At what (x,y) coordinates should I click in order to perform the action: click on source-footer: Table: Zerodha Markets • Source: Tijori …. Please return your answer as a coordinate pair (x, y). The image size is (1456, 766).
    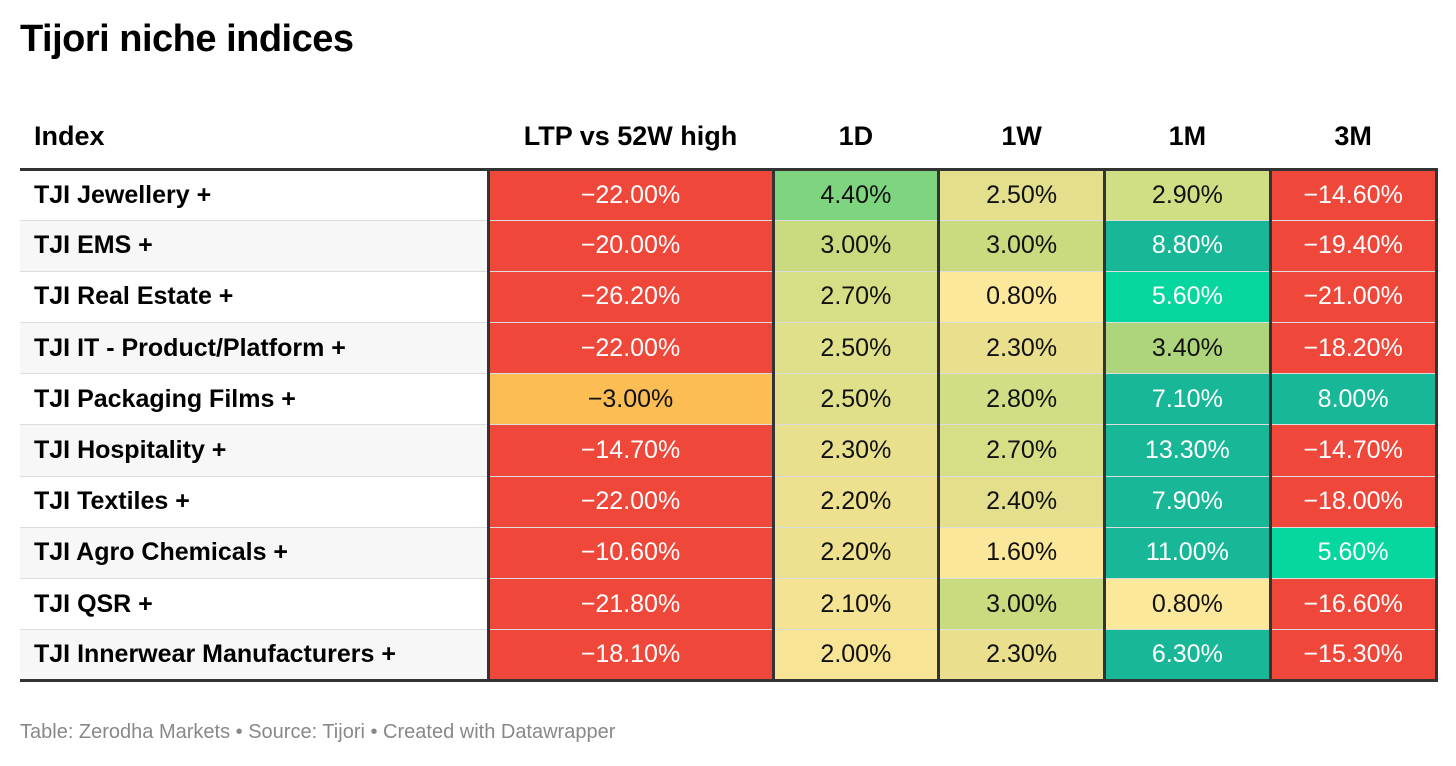
    Looking at the image, I should click on (318, 732).